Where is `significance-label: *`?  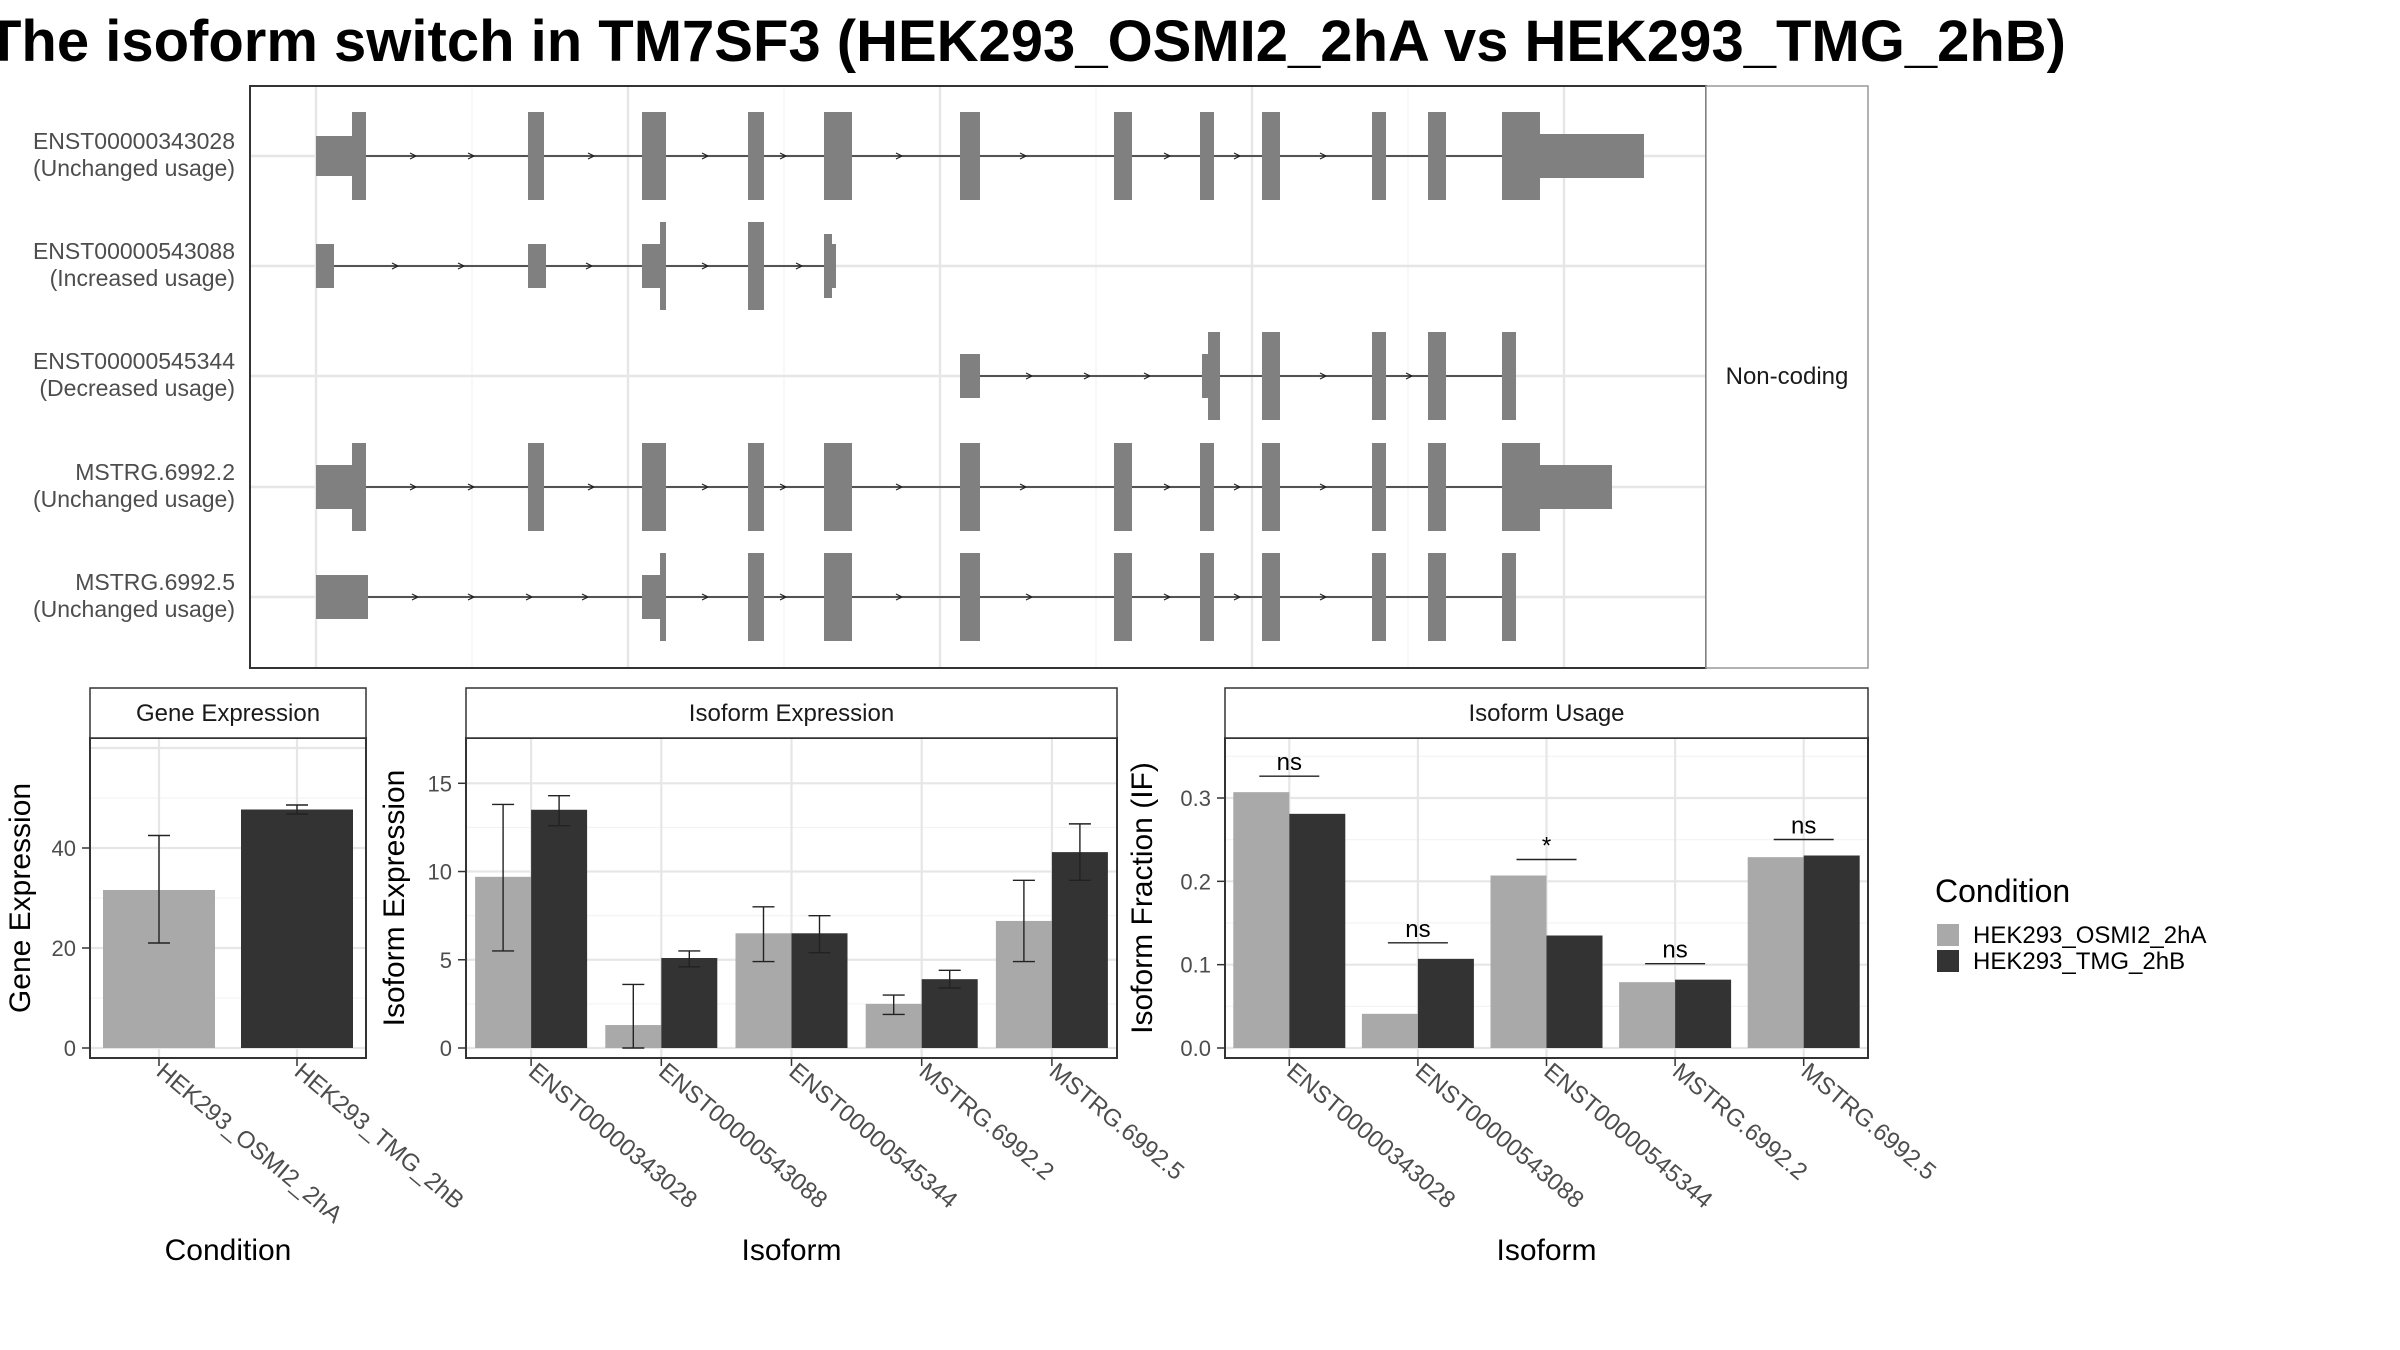
significance-label: * is located at coordinates (1546, 846).